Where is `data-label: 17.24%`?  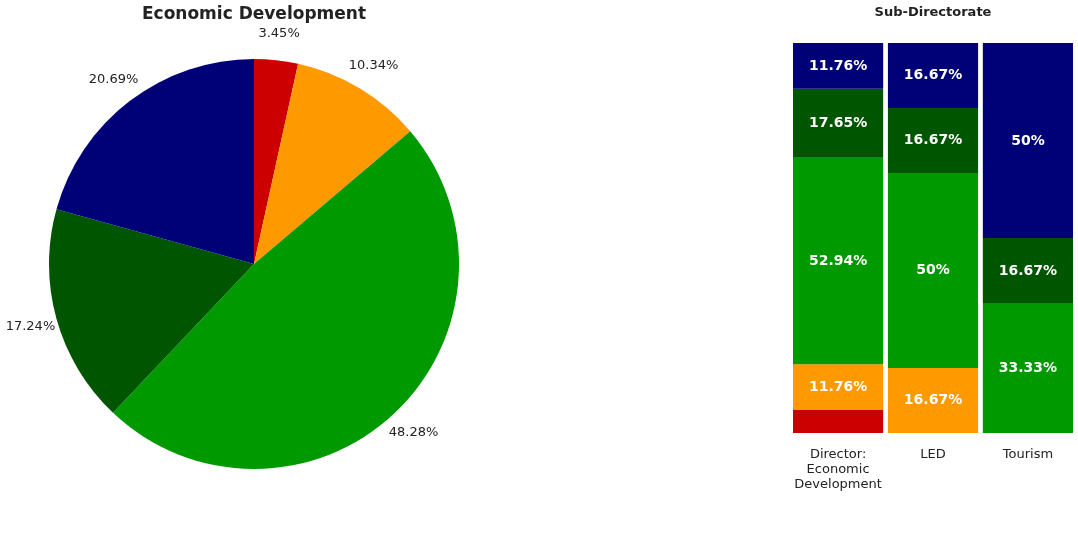
data-label: 17.24% is located at coordinates (30, 326).